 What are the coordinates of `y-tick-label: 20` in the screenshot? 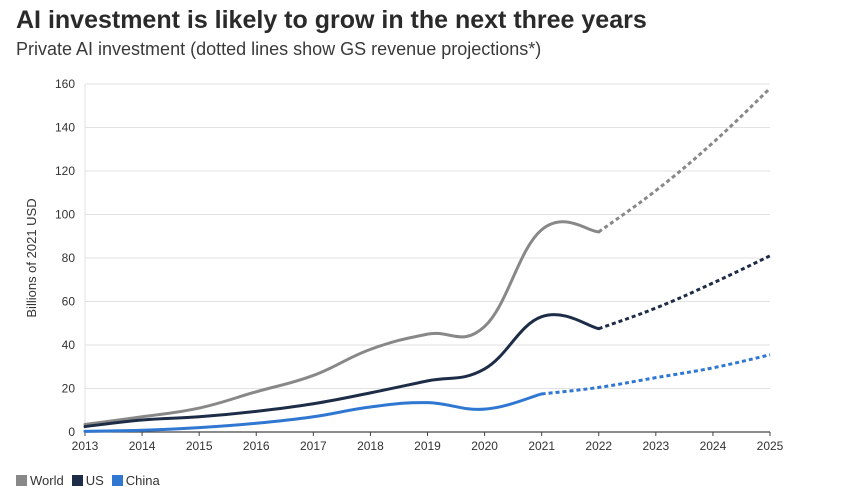 It's located at (69, 389).